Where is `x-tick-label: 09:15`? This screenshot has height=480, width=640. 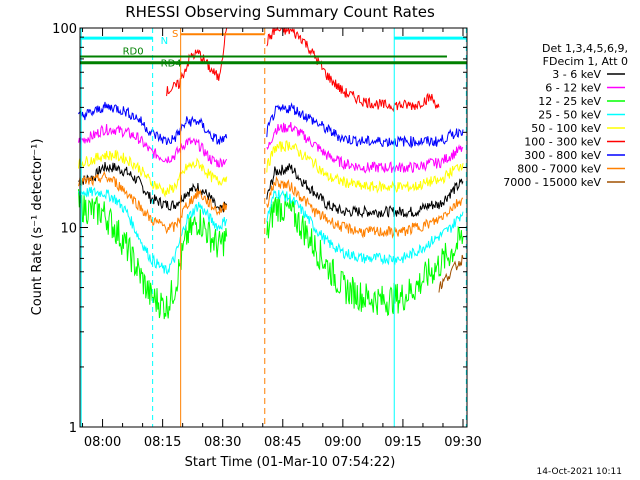
x-tick-label: 09:15 is located at coordinates (402, 442).